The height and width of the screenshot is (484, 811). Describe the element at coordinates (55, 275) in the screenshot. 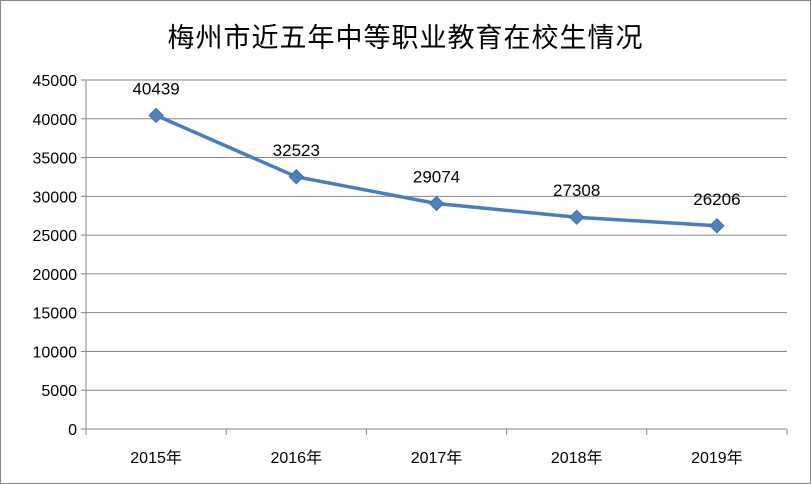

I see `y-tick-label: 20000` at that location.